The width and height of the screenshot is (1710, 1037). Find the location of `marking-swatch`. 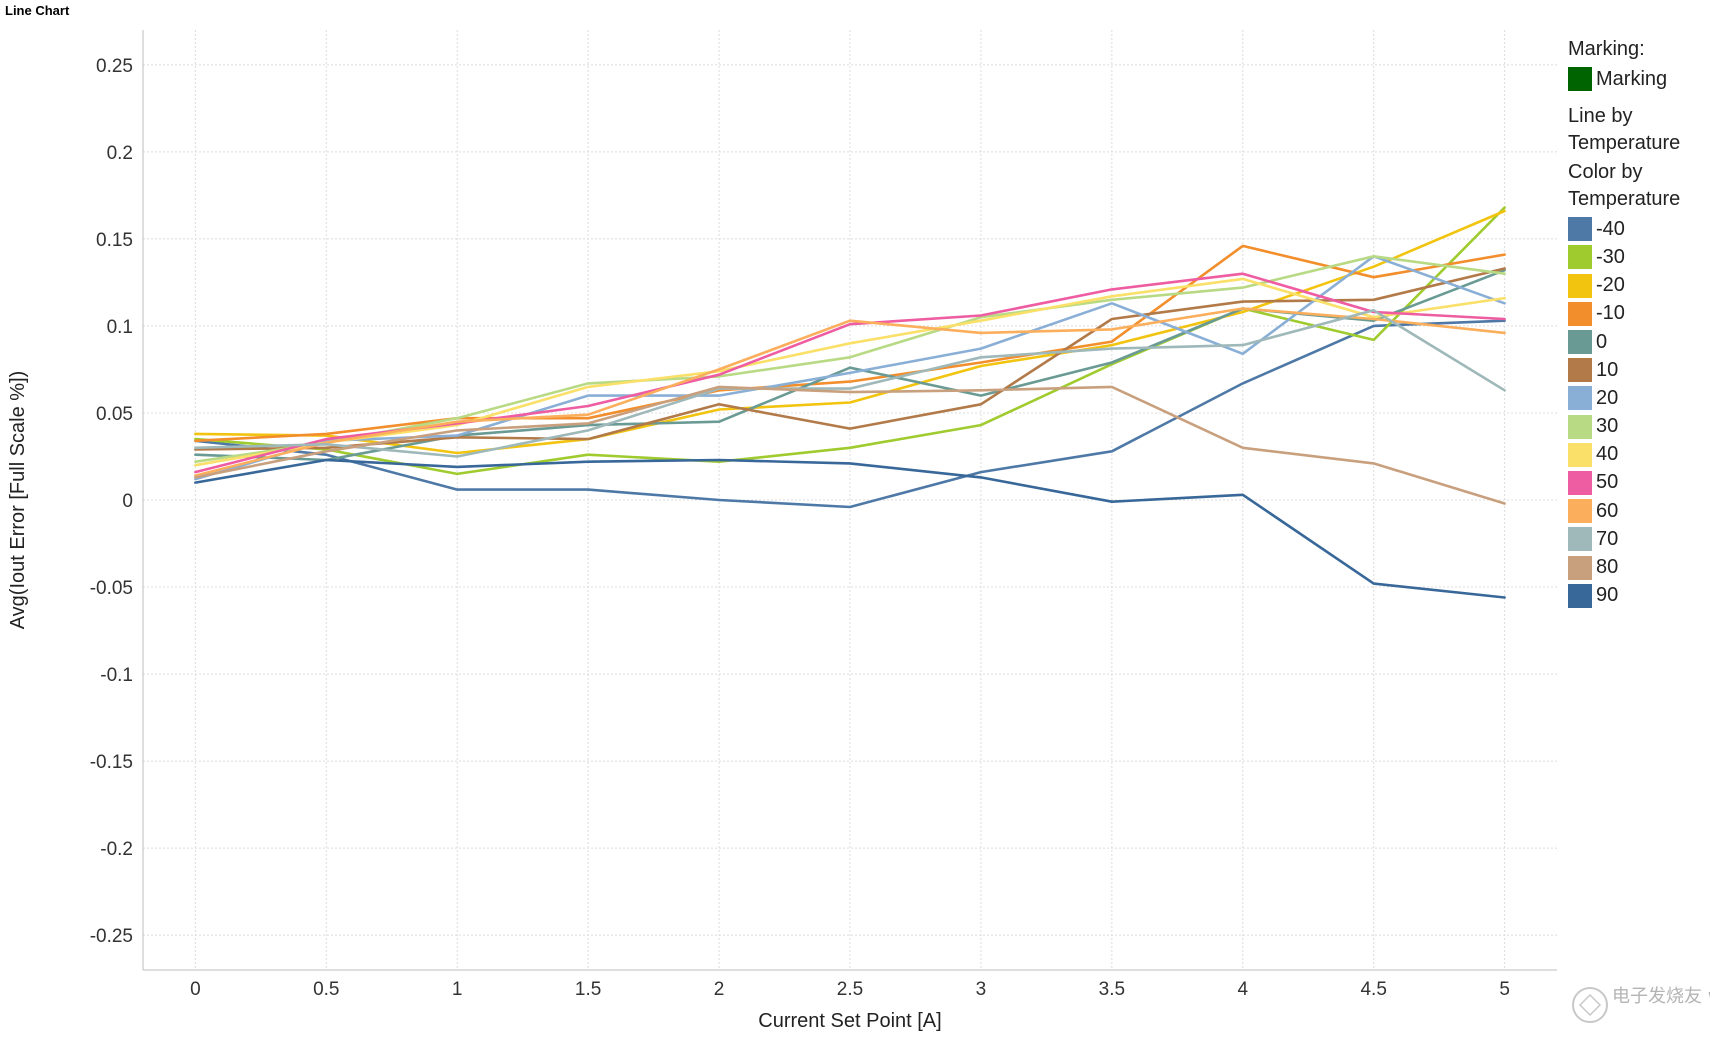

marking-swatch is located at coordinates (1580, 79).